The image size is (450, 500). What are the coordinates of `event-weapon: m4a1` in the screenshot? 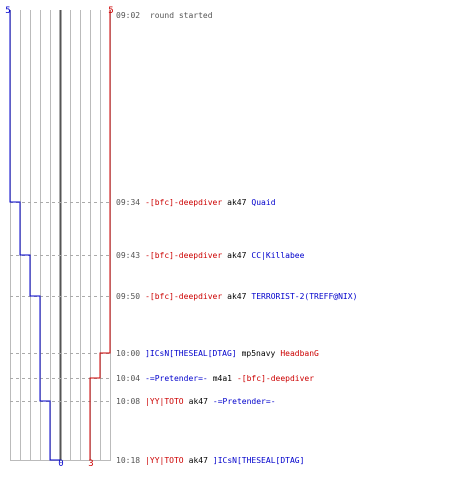 It's located at (222, 378).